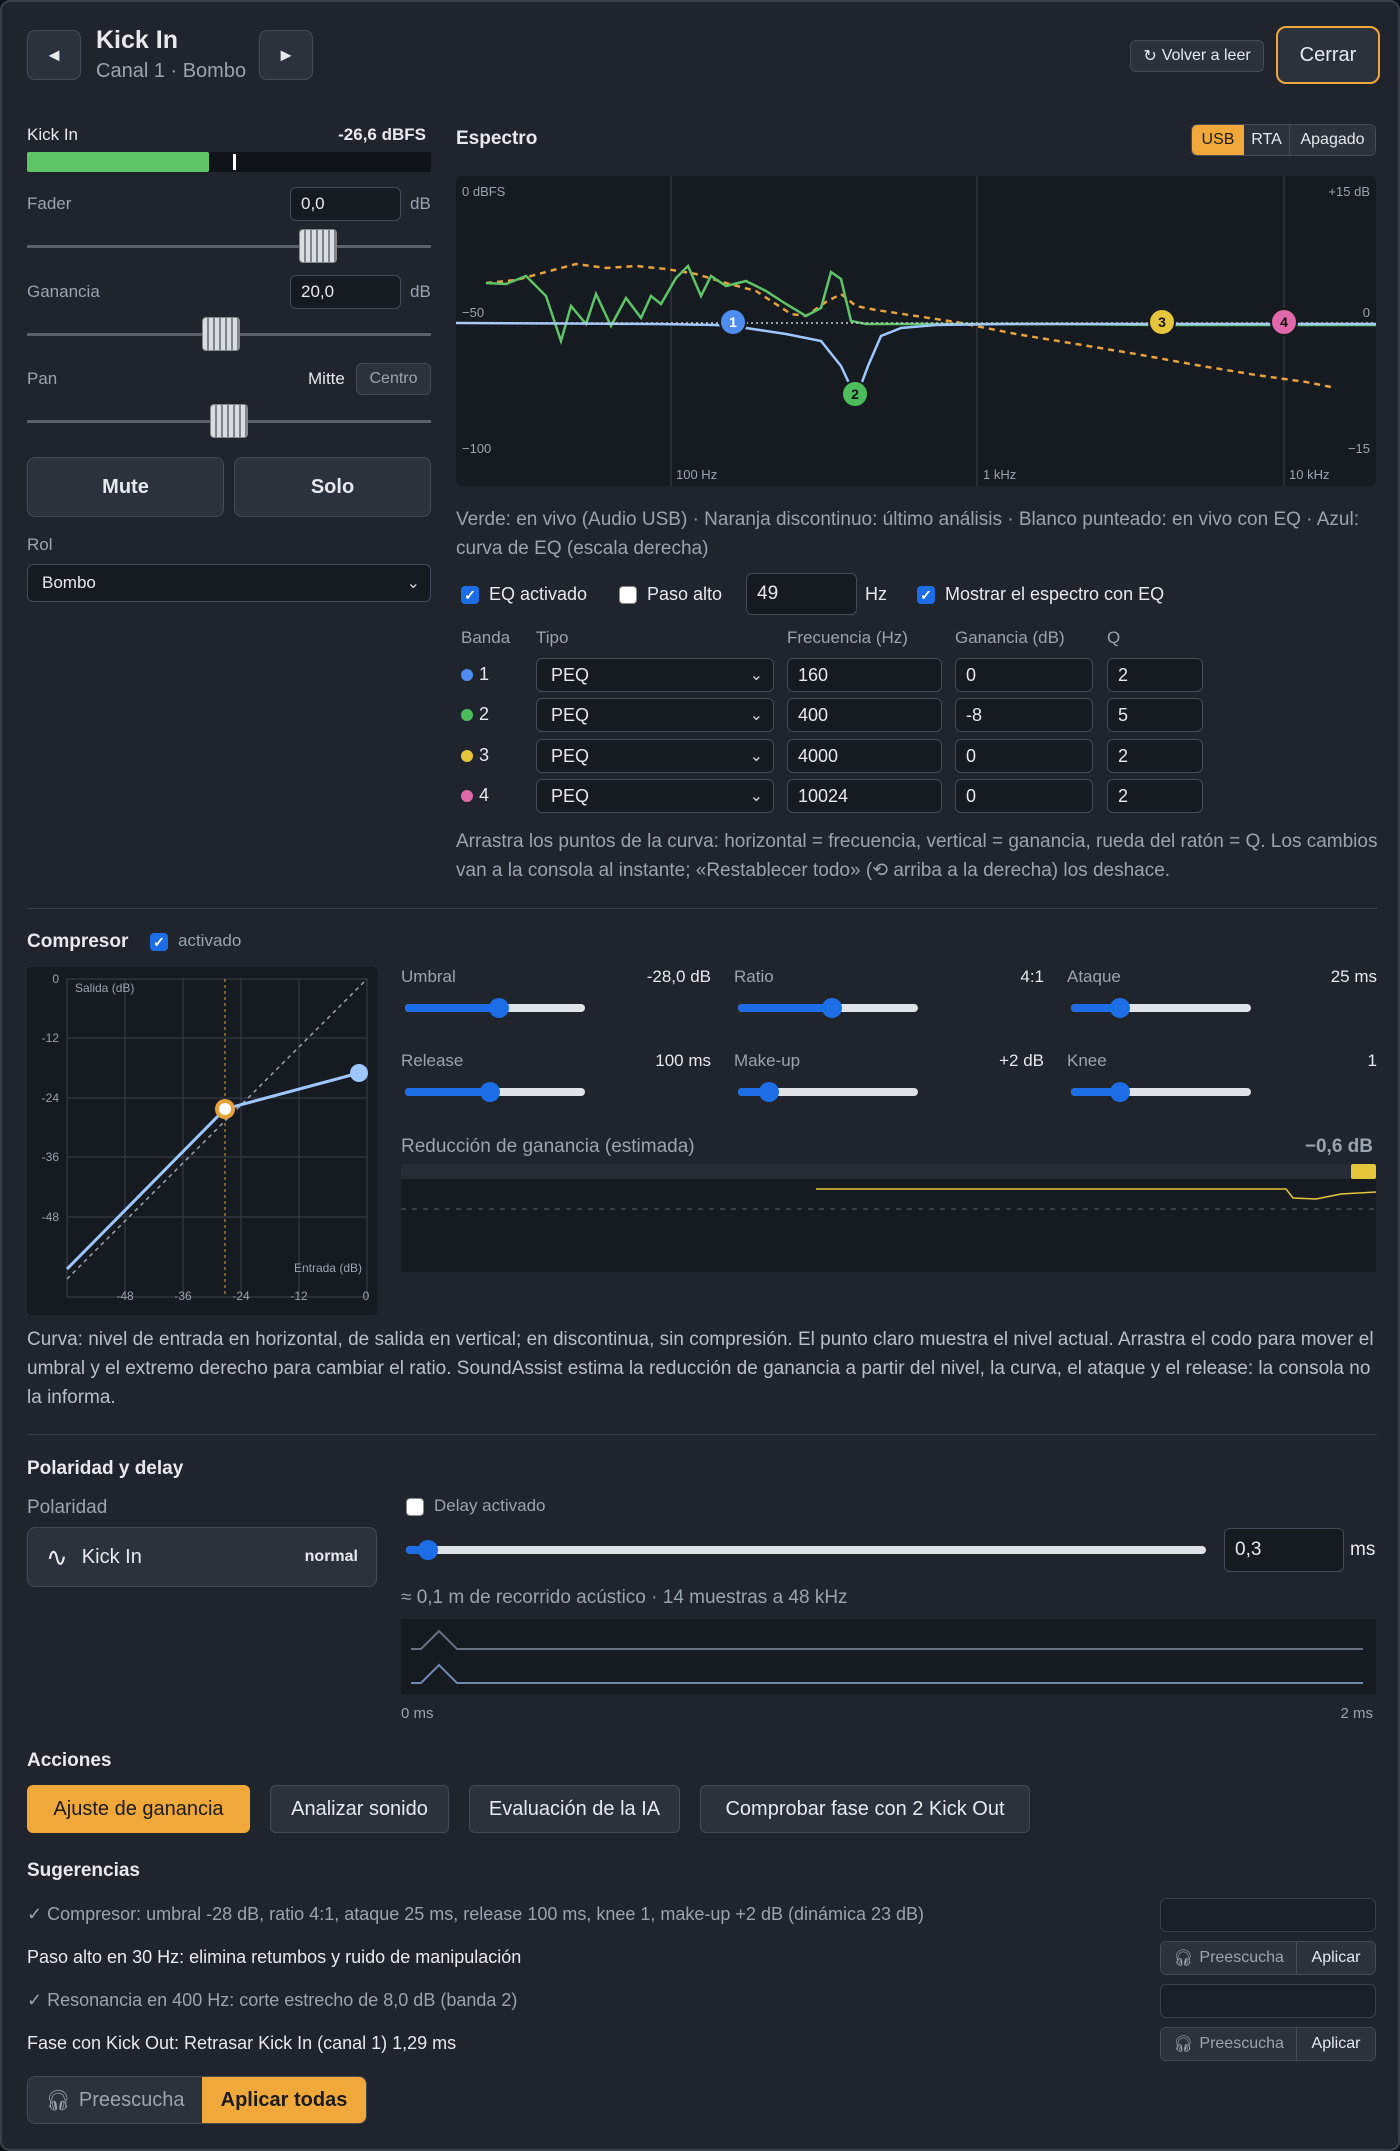 The image size is (1400, 2151). What do you see at coordinates (359, 1809) in the screenshot?
I see `analyze-sound-button: Analizar sonido` at bounding box center [359, 1809].